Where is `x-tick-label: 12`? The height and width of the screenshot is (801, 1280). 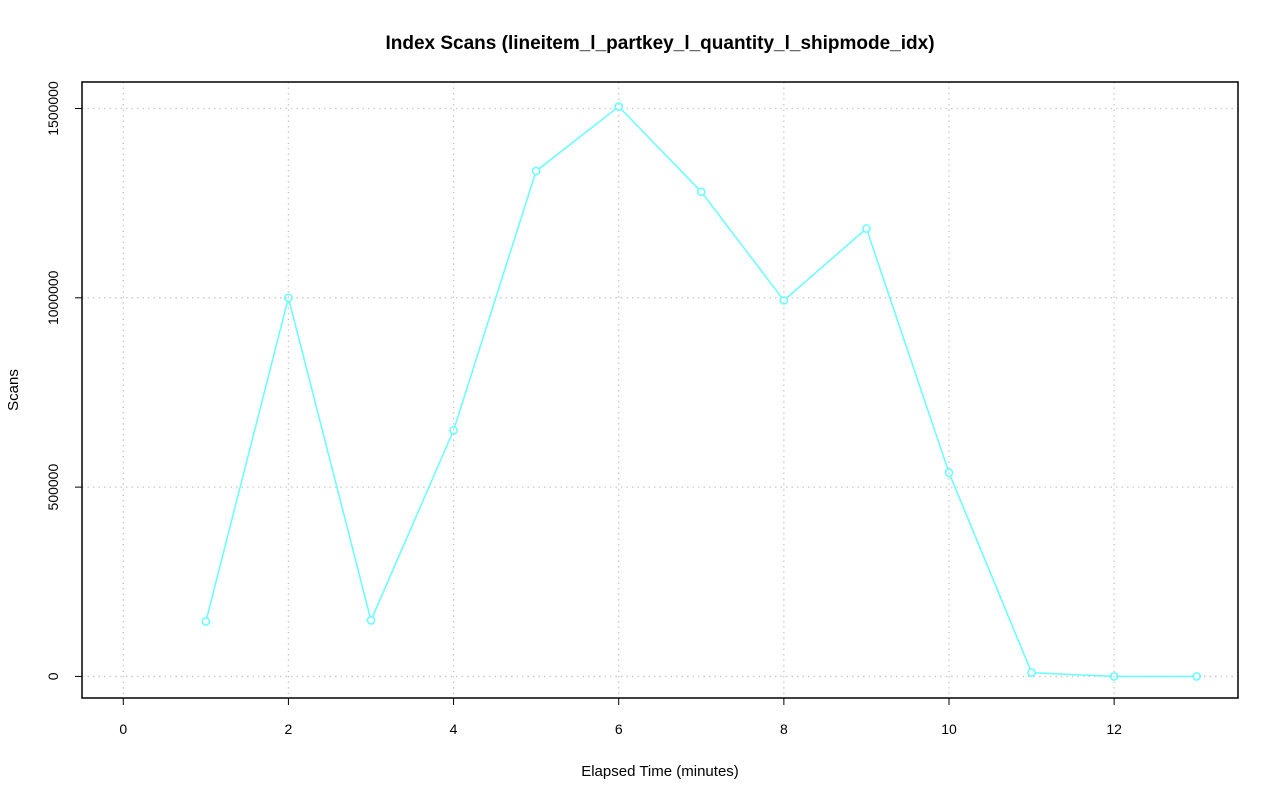 x-tick-label: 12 is located at coordinates (1114, 729).